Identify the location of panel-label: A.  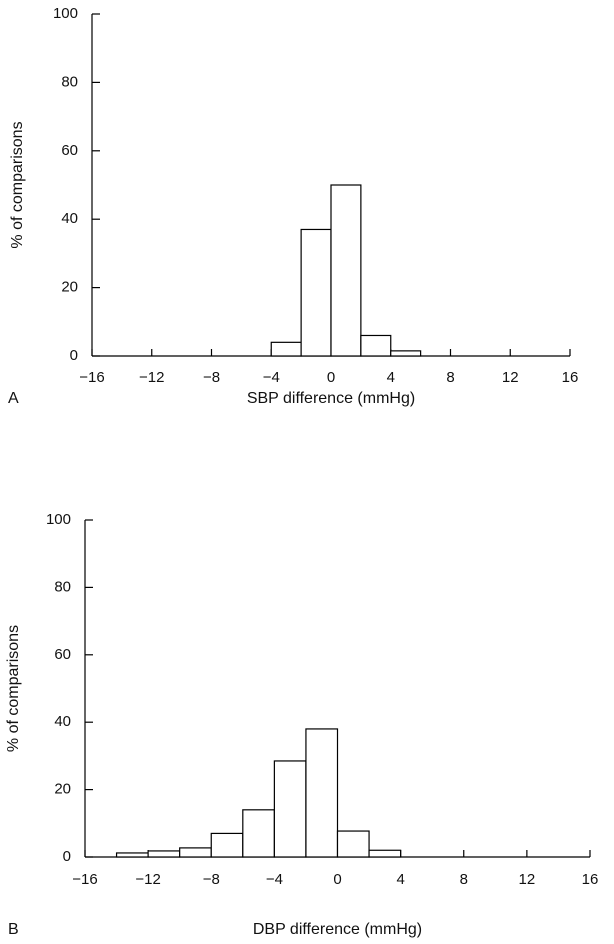
(13, 398).